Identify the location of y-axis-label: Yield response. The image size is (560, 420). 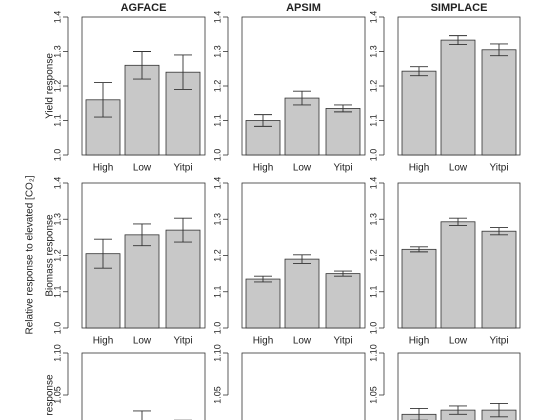
(50, 86).